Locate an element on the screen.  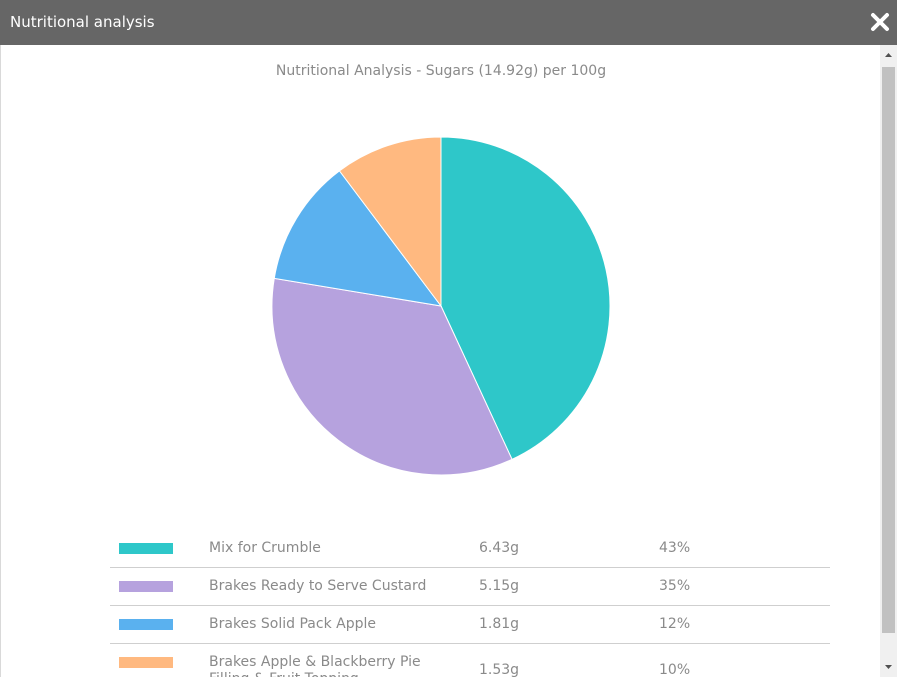
scroll-down-arrow-icon is located at coordinates (888, 667).